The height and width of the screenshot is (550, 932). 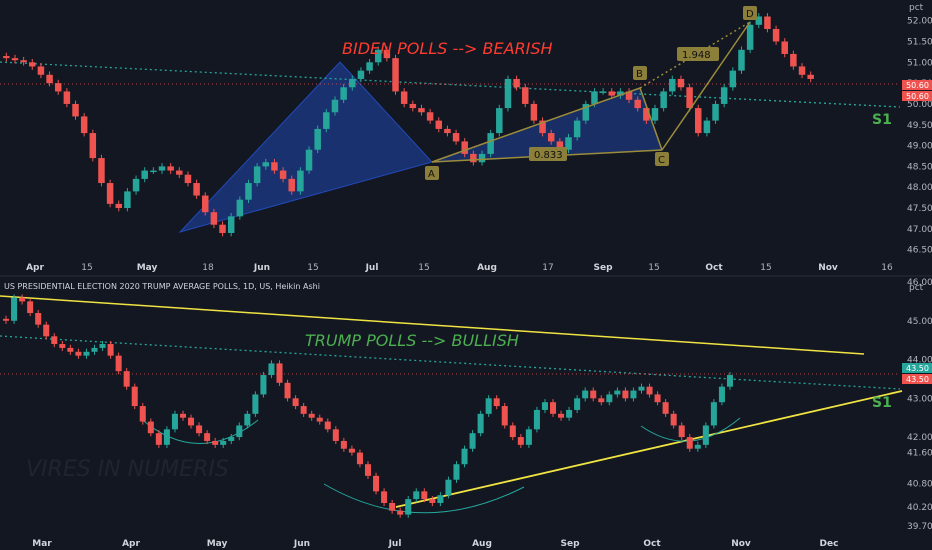 I want to click on biden-y-tick: 47.50, so click(x=919, y=209).